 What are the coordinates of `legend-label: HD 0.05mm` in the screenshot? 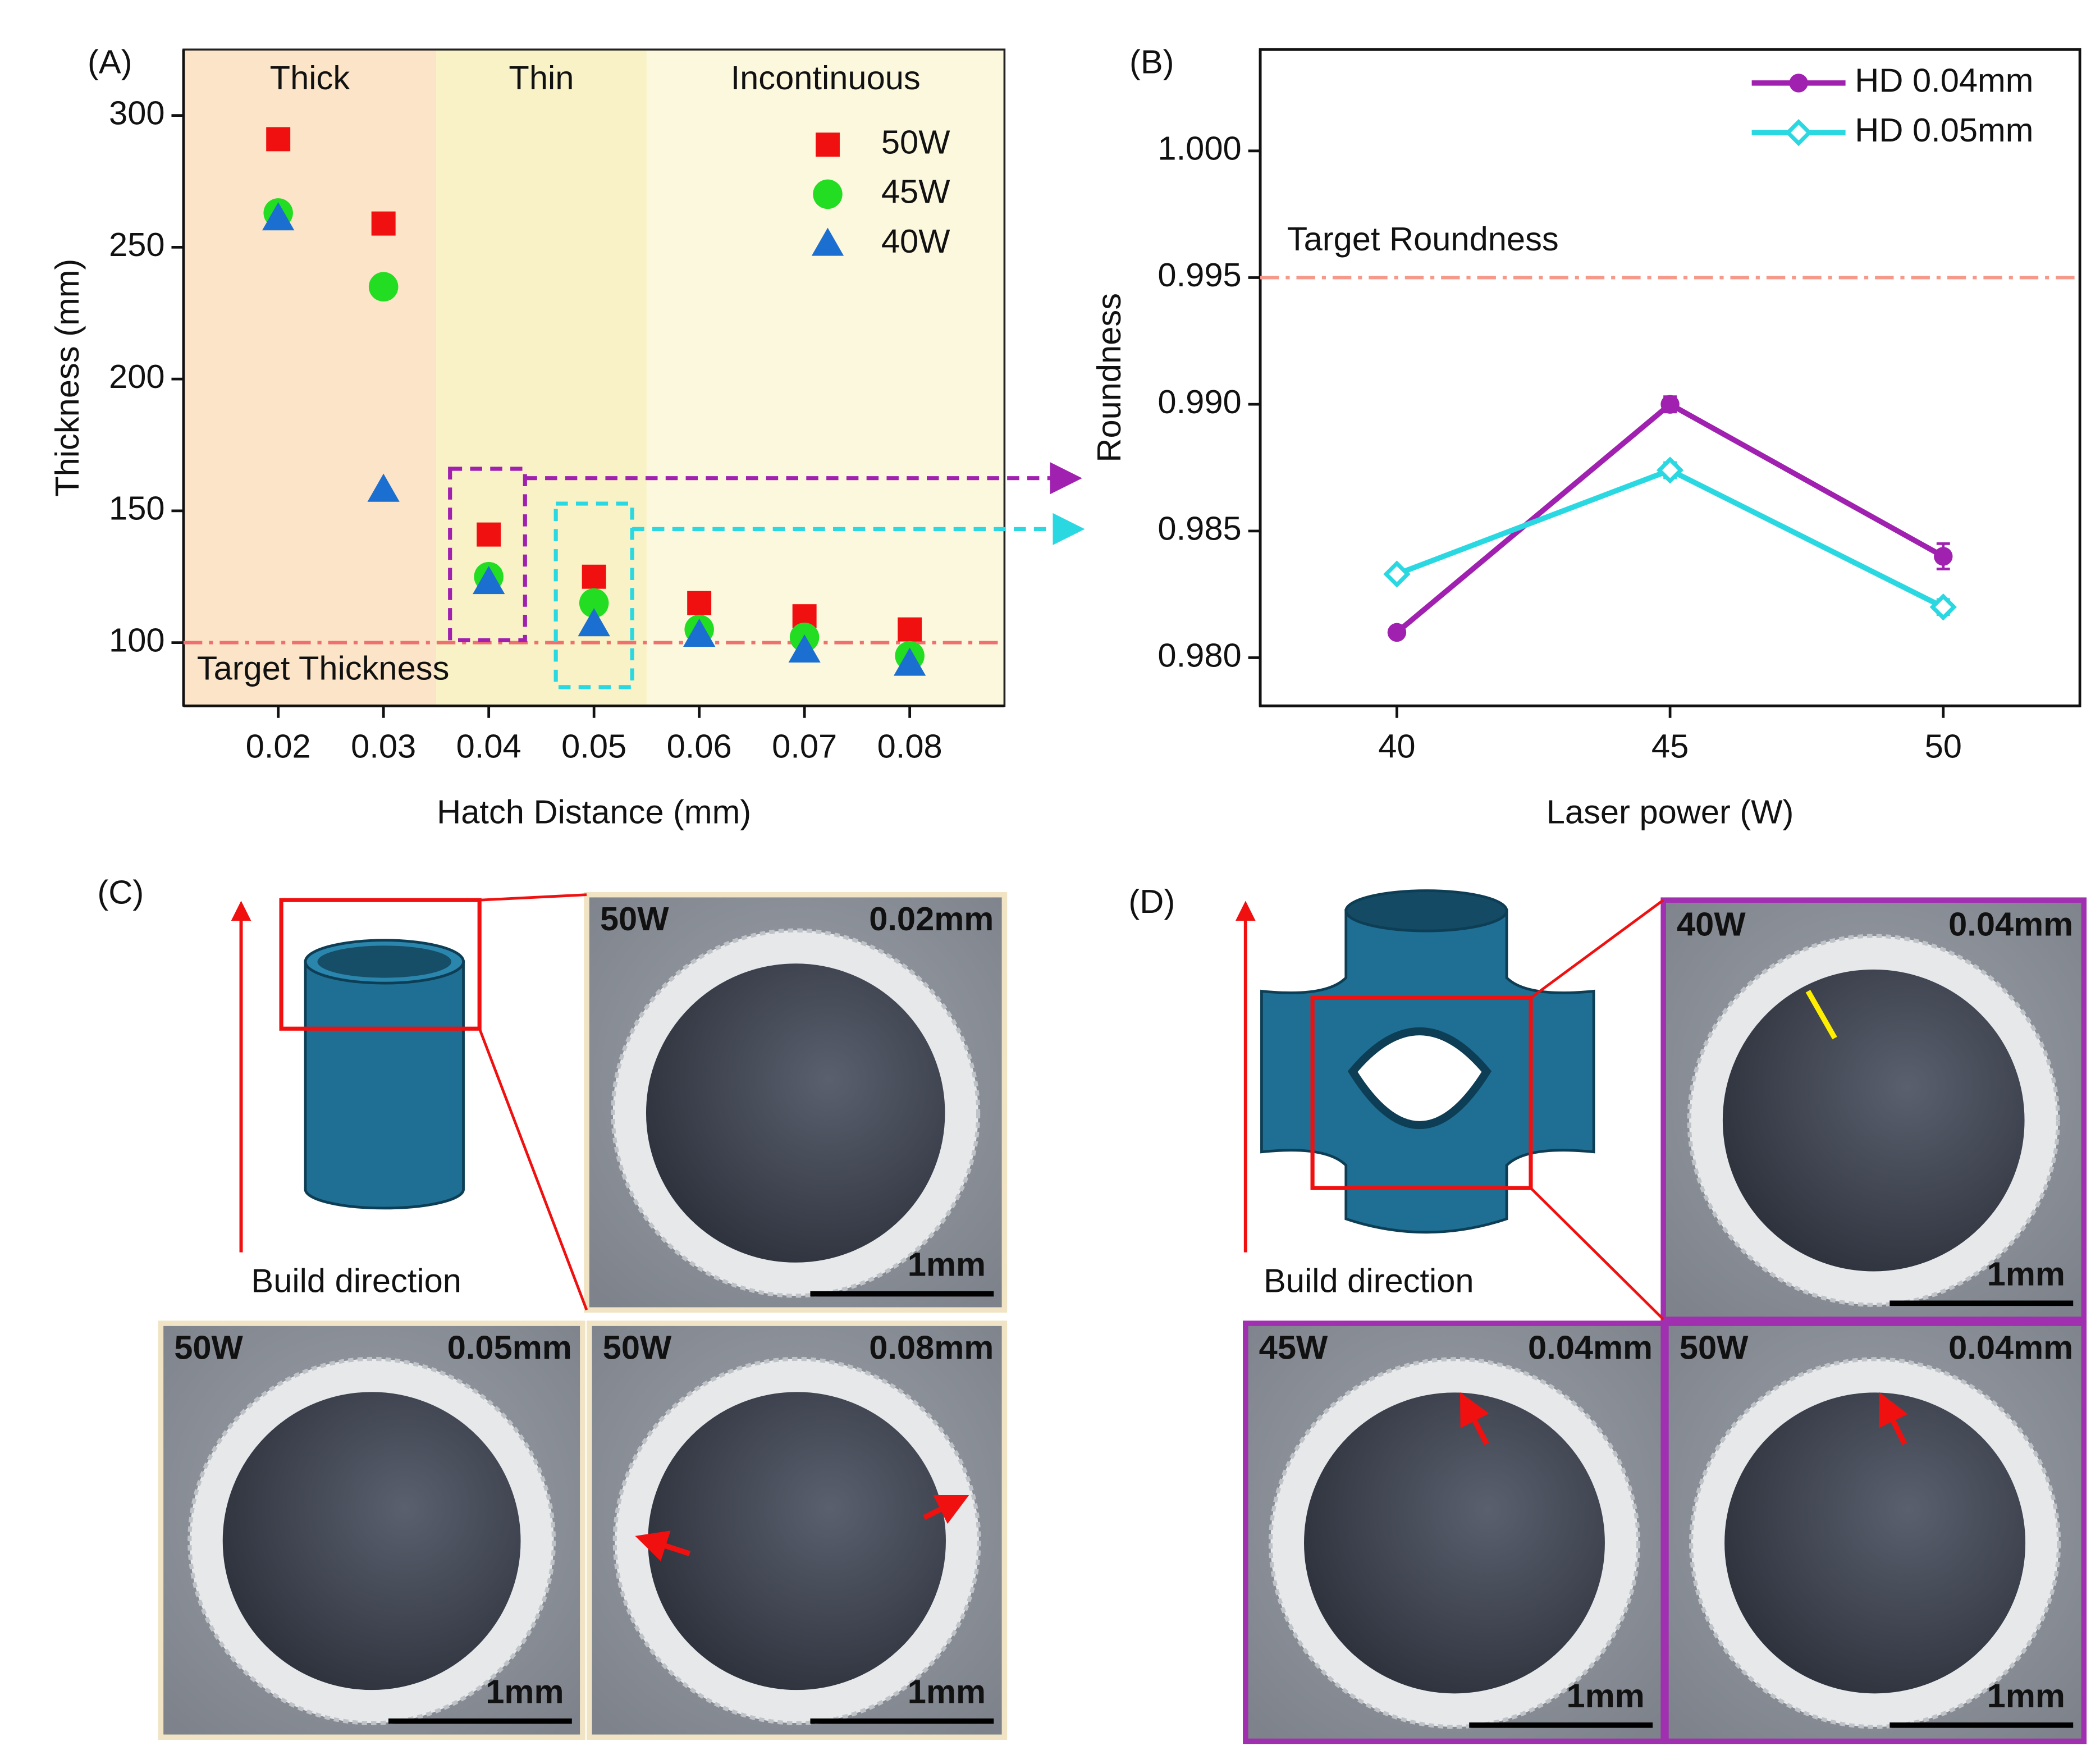 It's located at (1944, 130).